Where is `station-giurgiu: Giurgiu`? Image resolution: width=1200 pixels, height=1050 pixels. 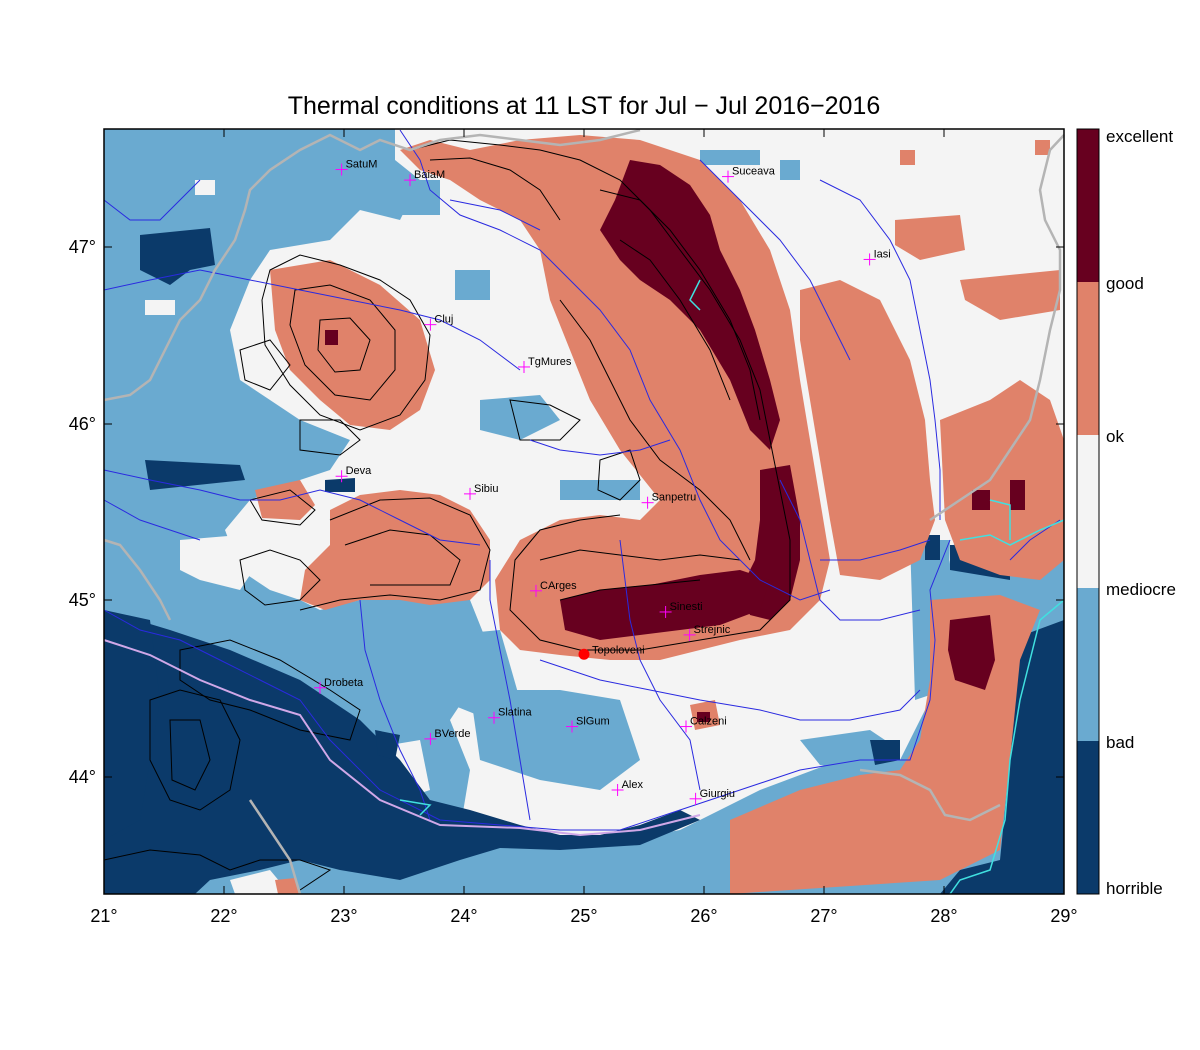
station-giurgiu: Giurgiu is located at coordinates (712, 796).